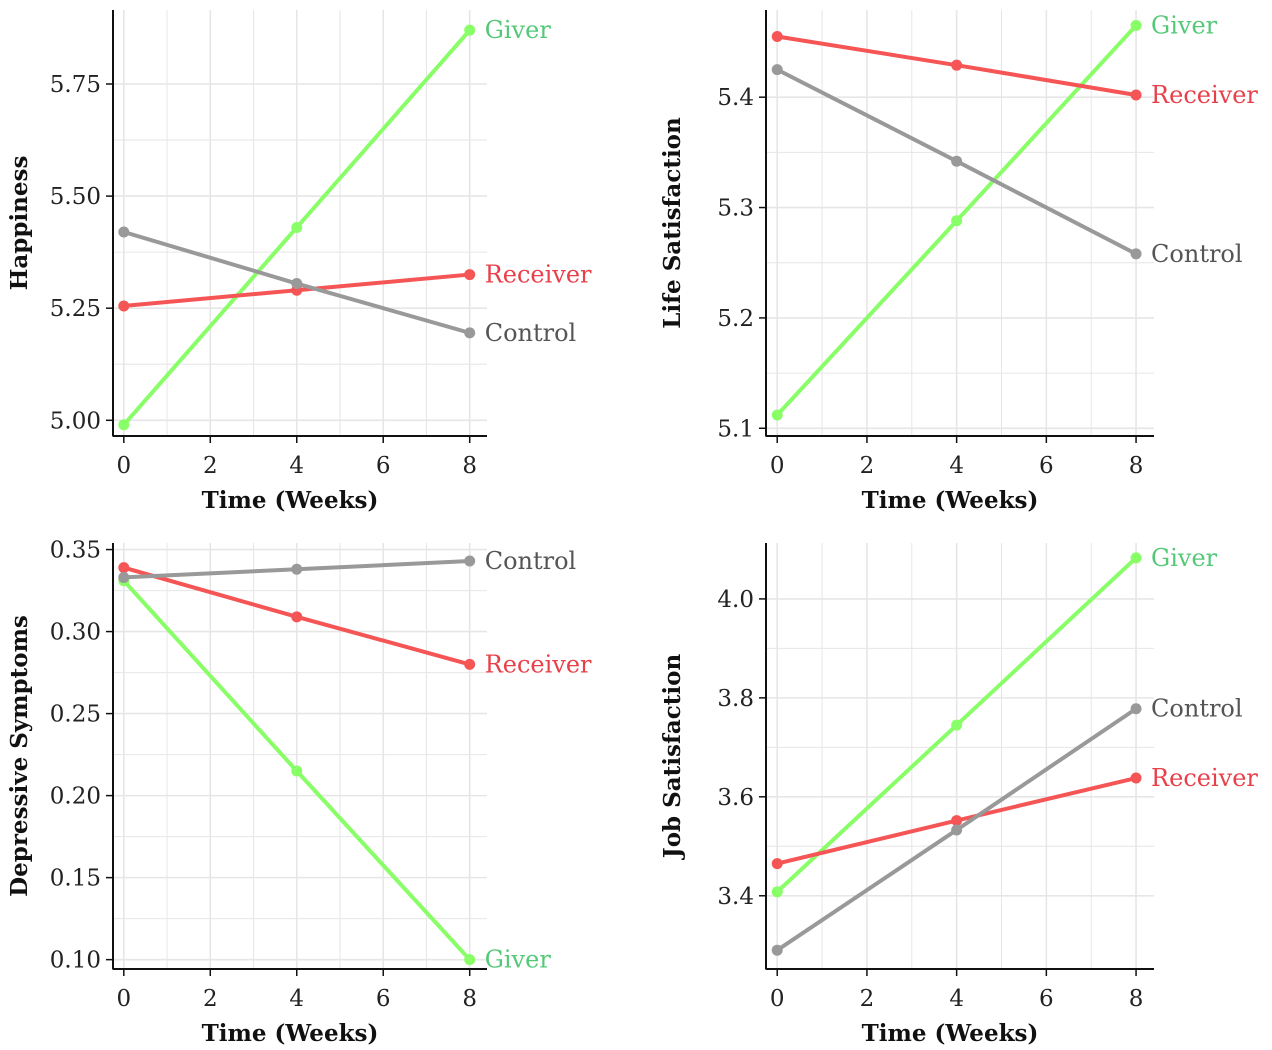  What do you see at coordinates (735, 600) in the screenshot?
I see `y-tick-label: 4.0` at bounding box center [735, 600].